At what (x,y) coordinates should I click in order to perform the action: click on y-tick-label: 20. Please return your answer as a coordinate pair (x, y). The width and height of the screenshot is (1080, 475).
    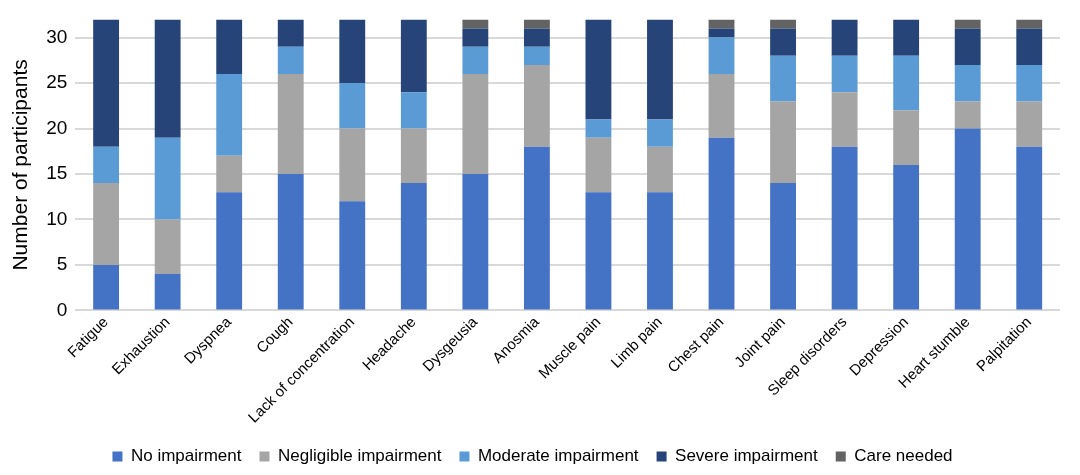
    Looking at the image, I should click on (57, 127).